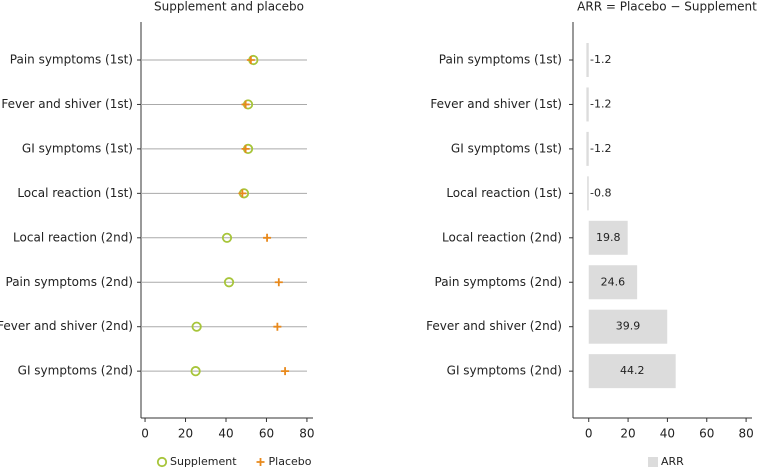 Image resolution: width=761 pixels, height=470 pixels. I want to click on bar-label: 39.9, so click(628, 326).